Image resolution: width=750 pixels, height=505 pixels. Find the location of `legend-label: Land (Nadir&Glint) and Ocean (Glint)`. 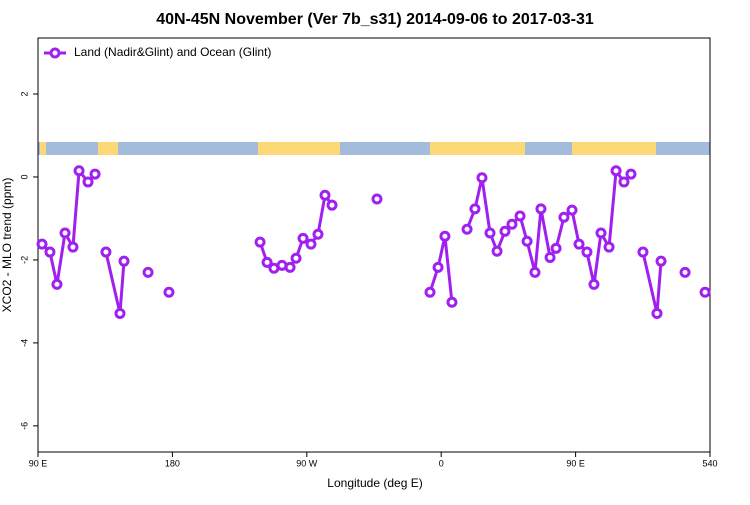

legend-label: Land (Nadir&Glint) and Ocean (Glint) is located at coordinates (172, 52).